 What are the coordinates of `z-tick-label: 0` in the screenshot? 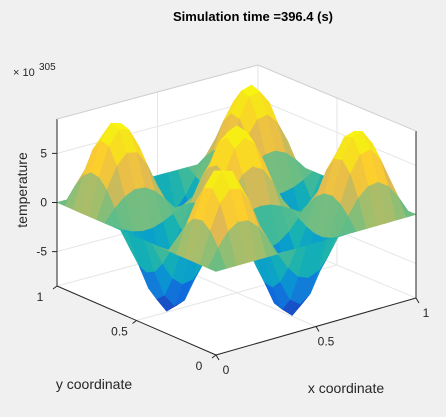 It's located at (43, 203).